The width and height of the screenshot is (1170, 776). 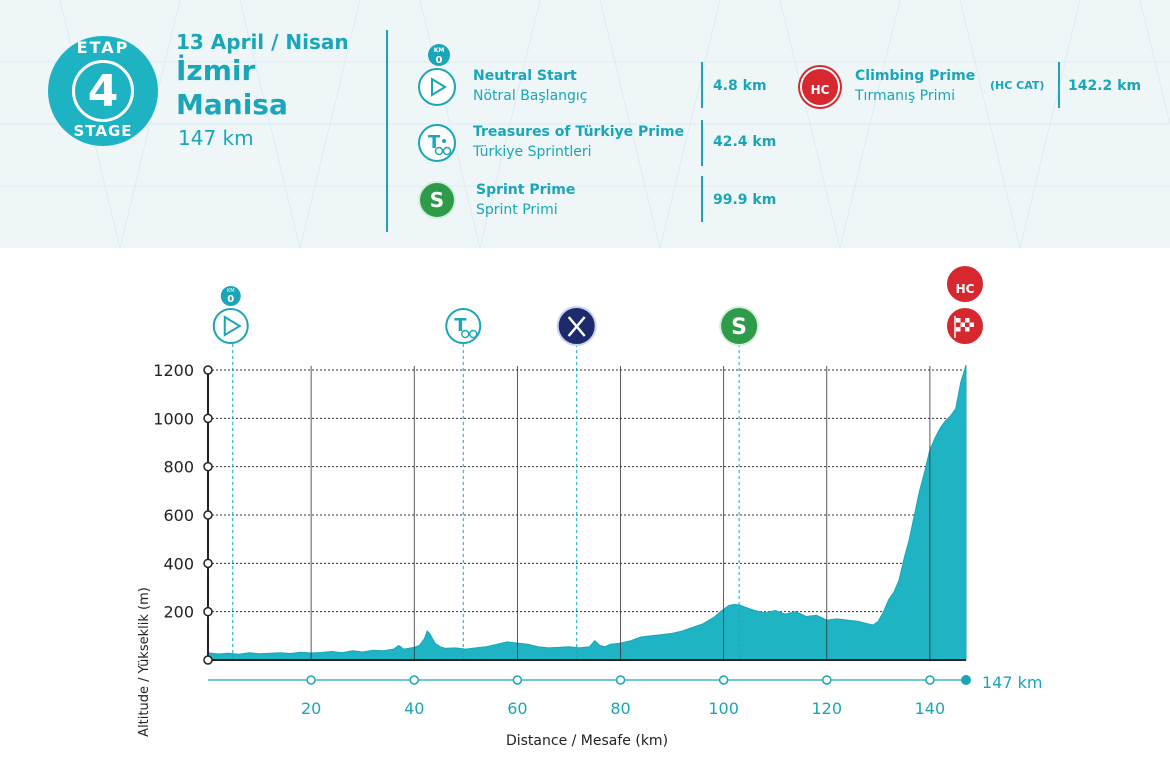 I want to click on legend-neutral-title: Neutral Start, so click(x=525, y=76).